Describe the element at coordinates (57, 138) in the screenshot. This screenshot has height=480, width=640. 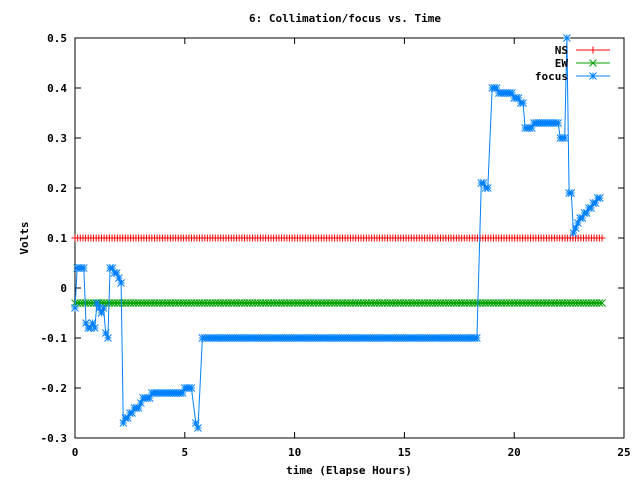
I see `y-tick-label: 0.3` at that location.